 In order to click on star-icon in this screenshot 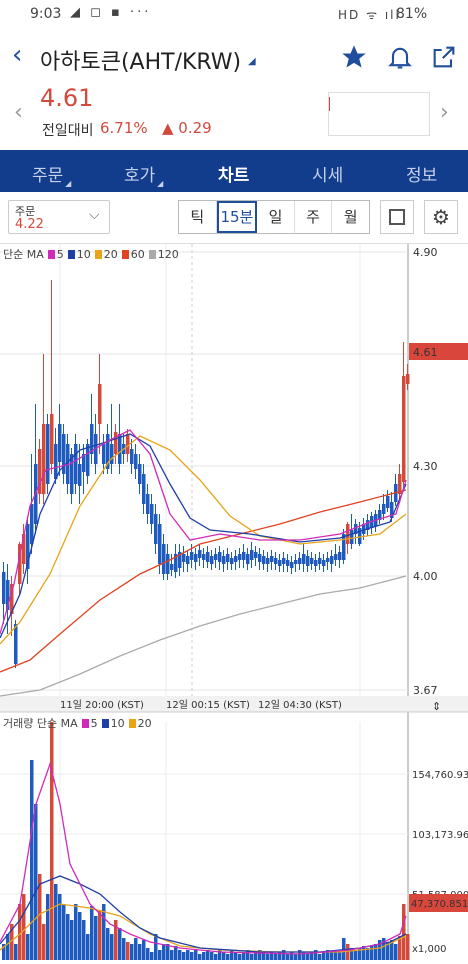, I will do `click(354, 57)`.